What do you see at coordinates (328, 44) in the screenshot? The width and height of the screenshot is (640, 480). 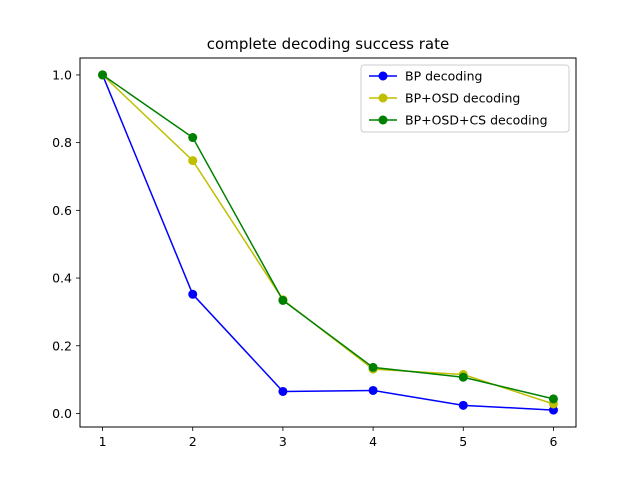 I see `chart-title: complete decoding success rate` at bounding box center [328, 44].